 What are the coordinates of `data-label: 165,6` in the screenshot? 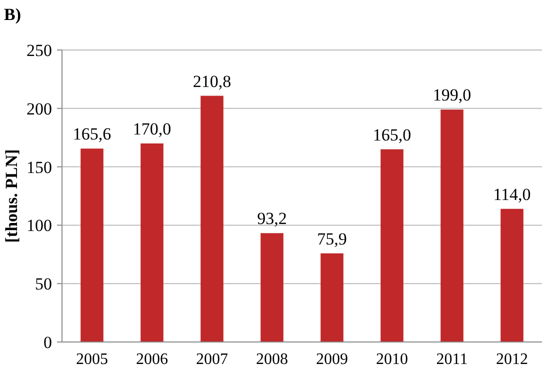 It's located at (92, 134).